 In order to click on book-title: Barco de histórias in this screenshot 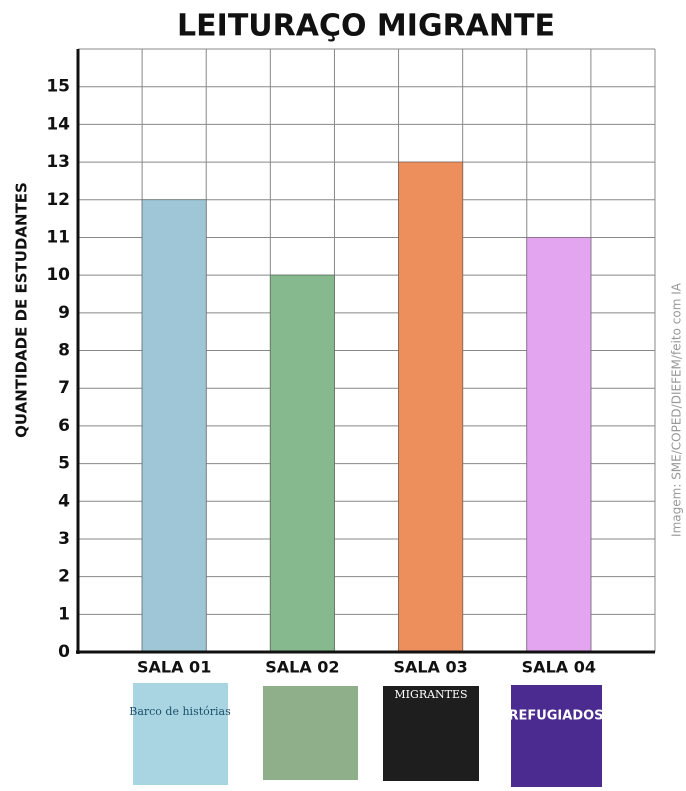, I will do `click(180, 711)`.